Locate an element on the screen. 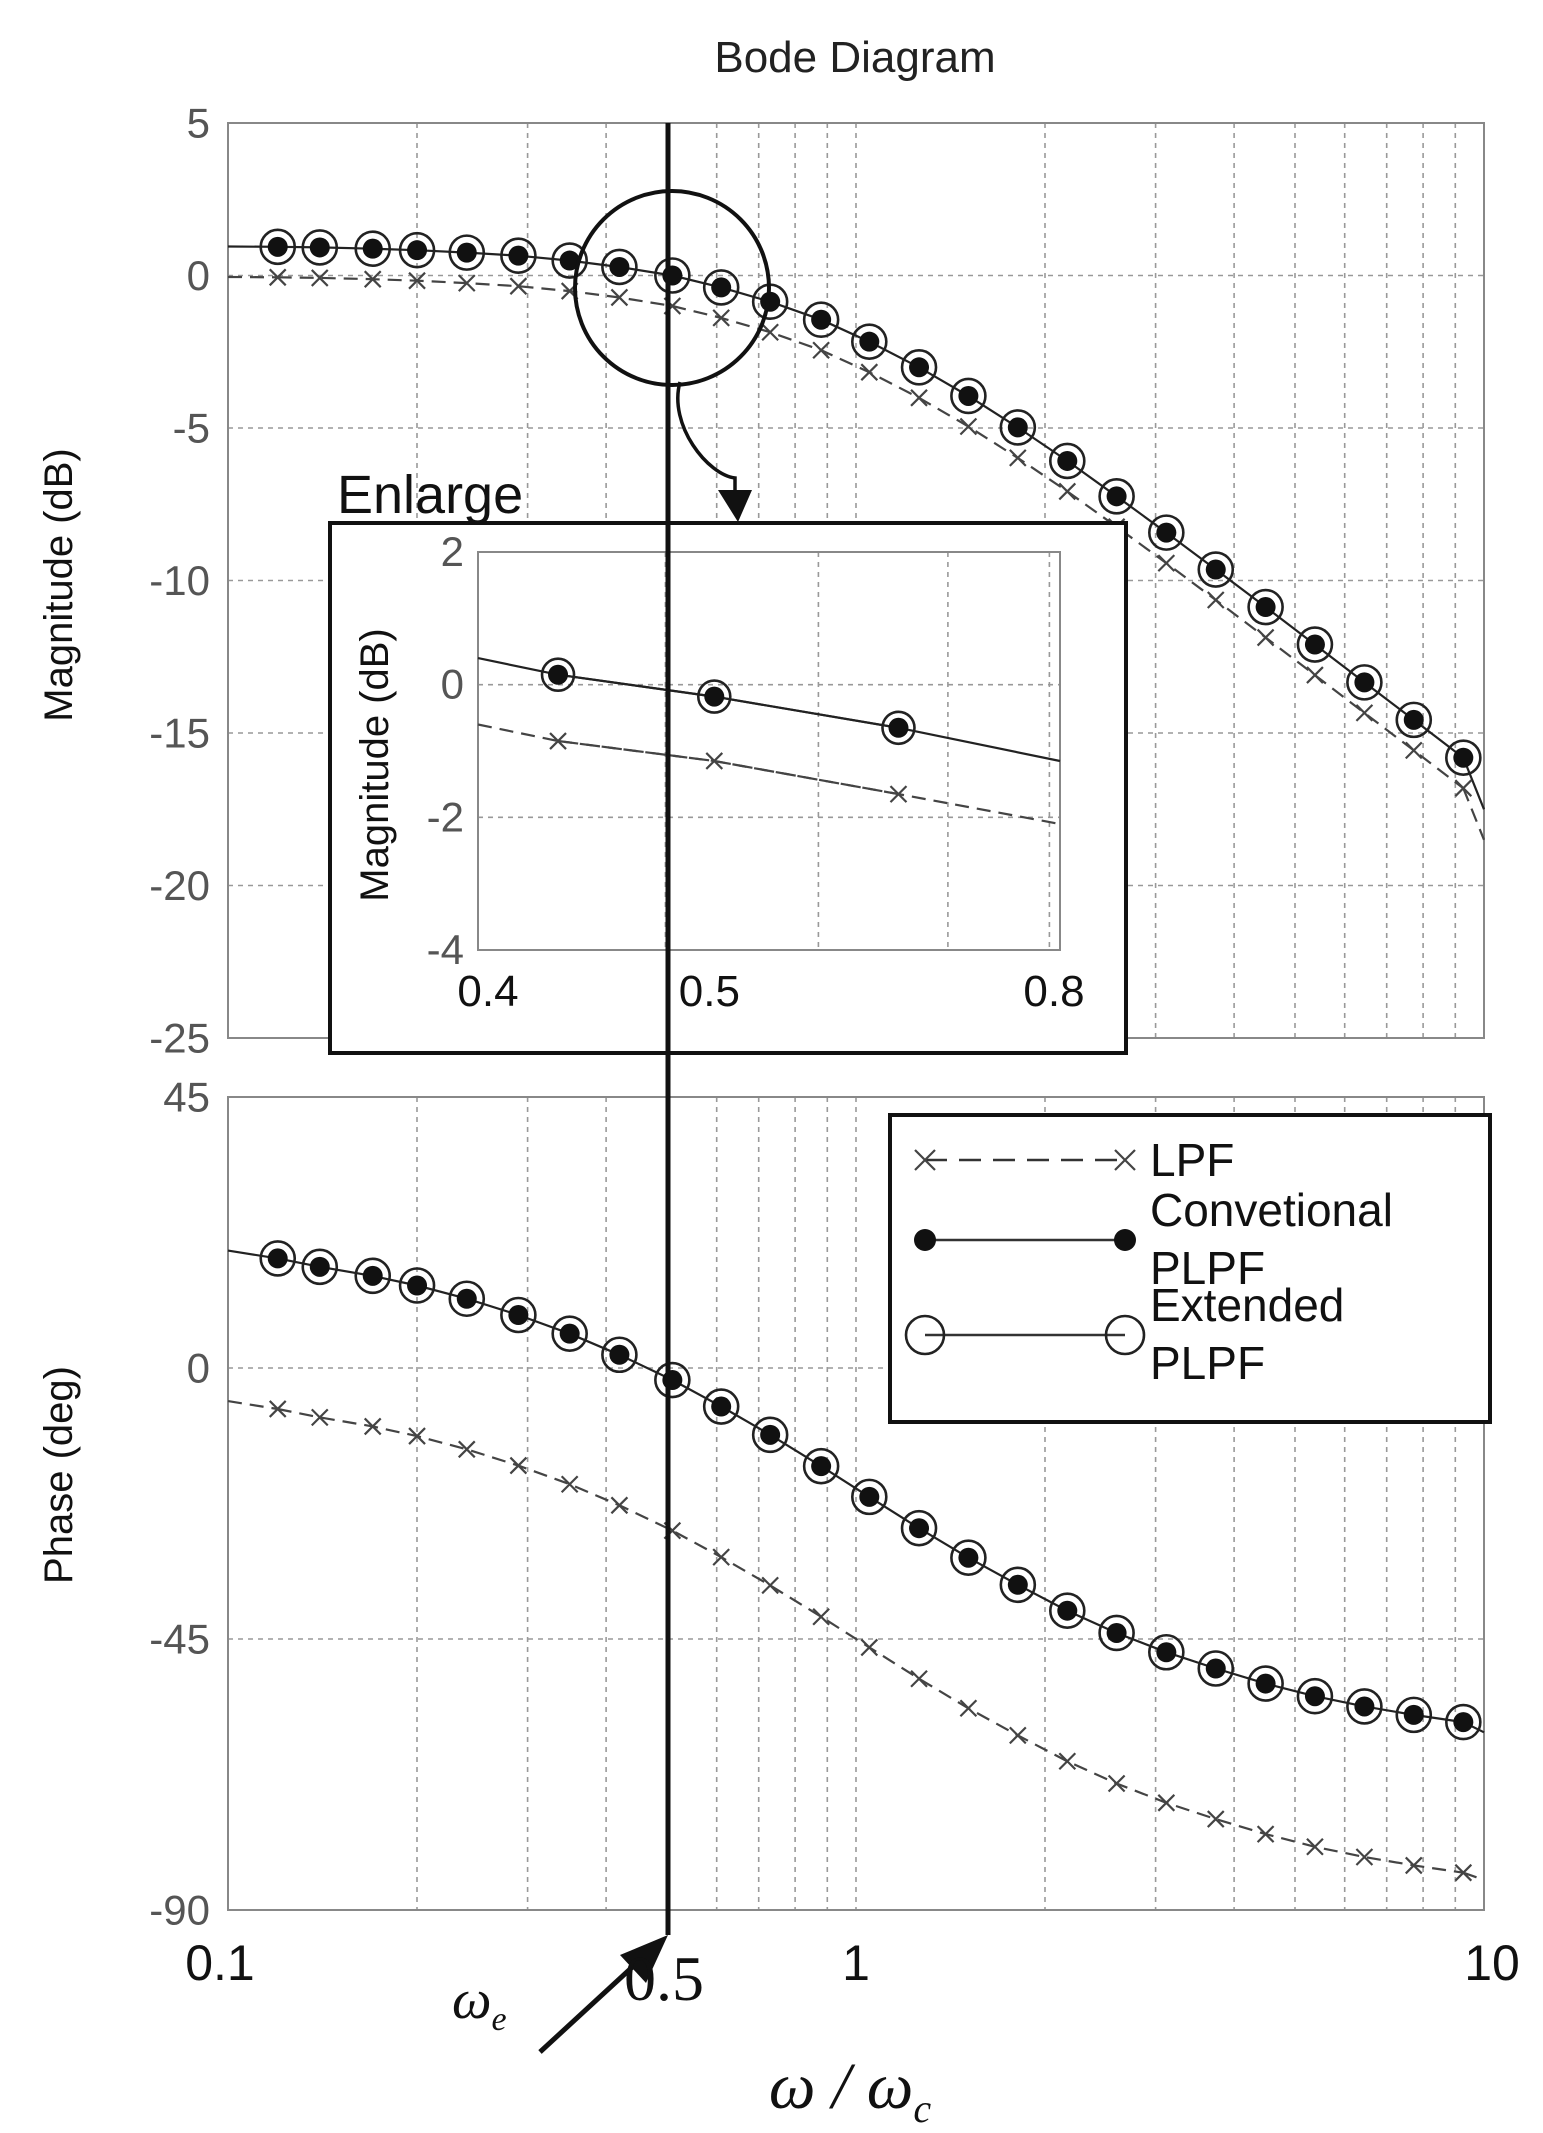 This screenshot has height=2133, width=1543. inset-plot-frame is located at coordinates (769, 751).